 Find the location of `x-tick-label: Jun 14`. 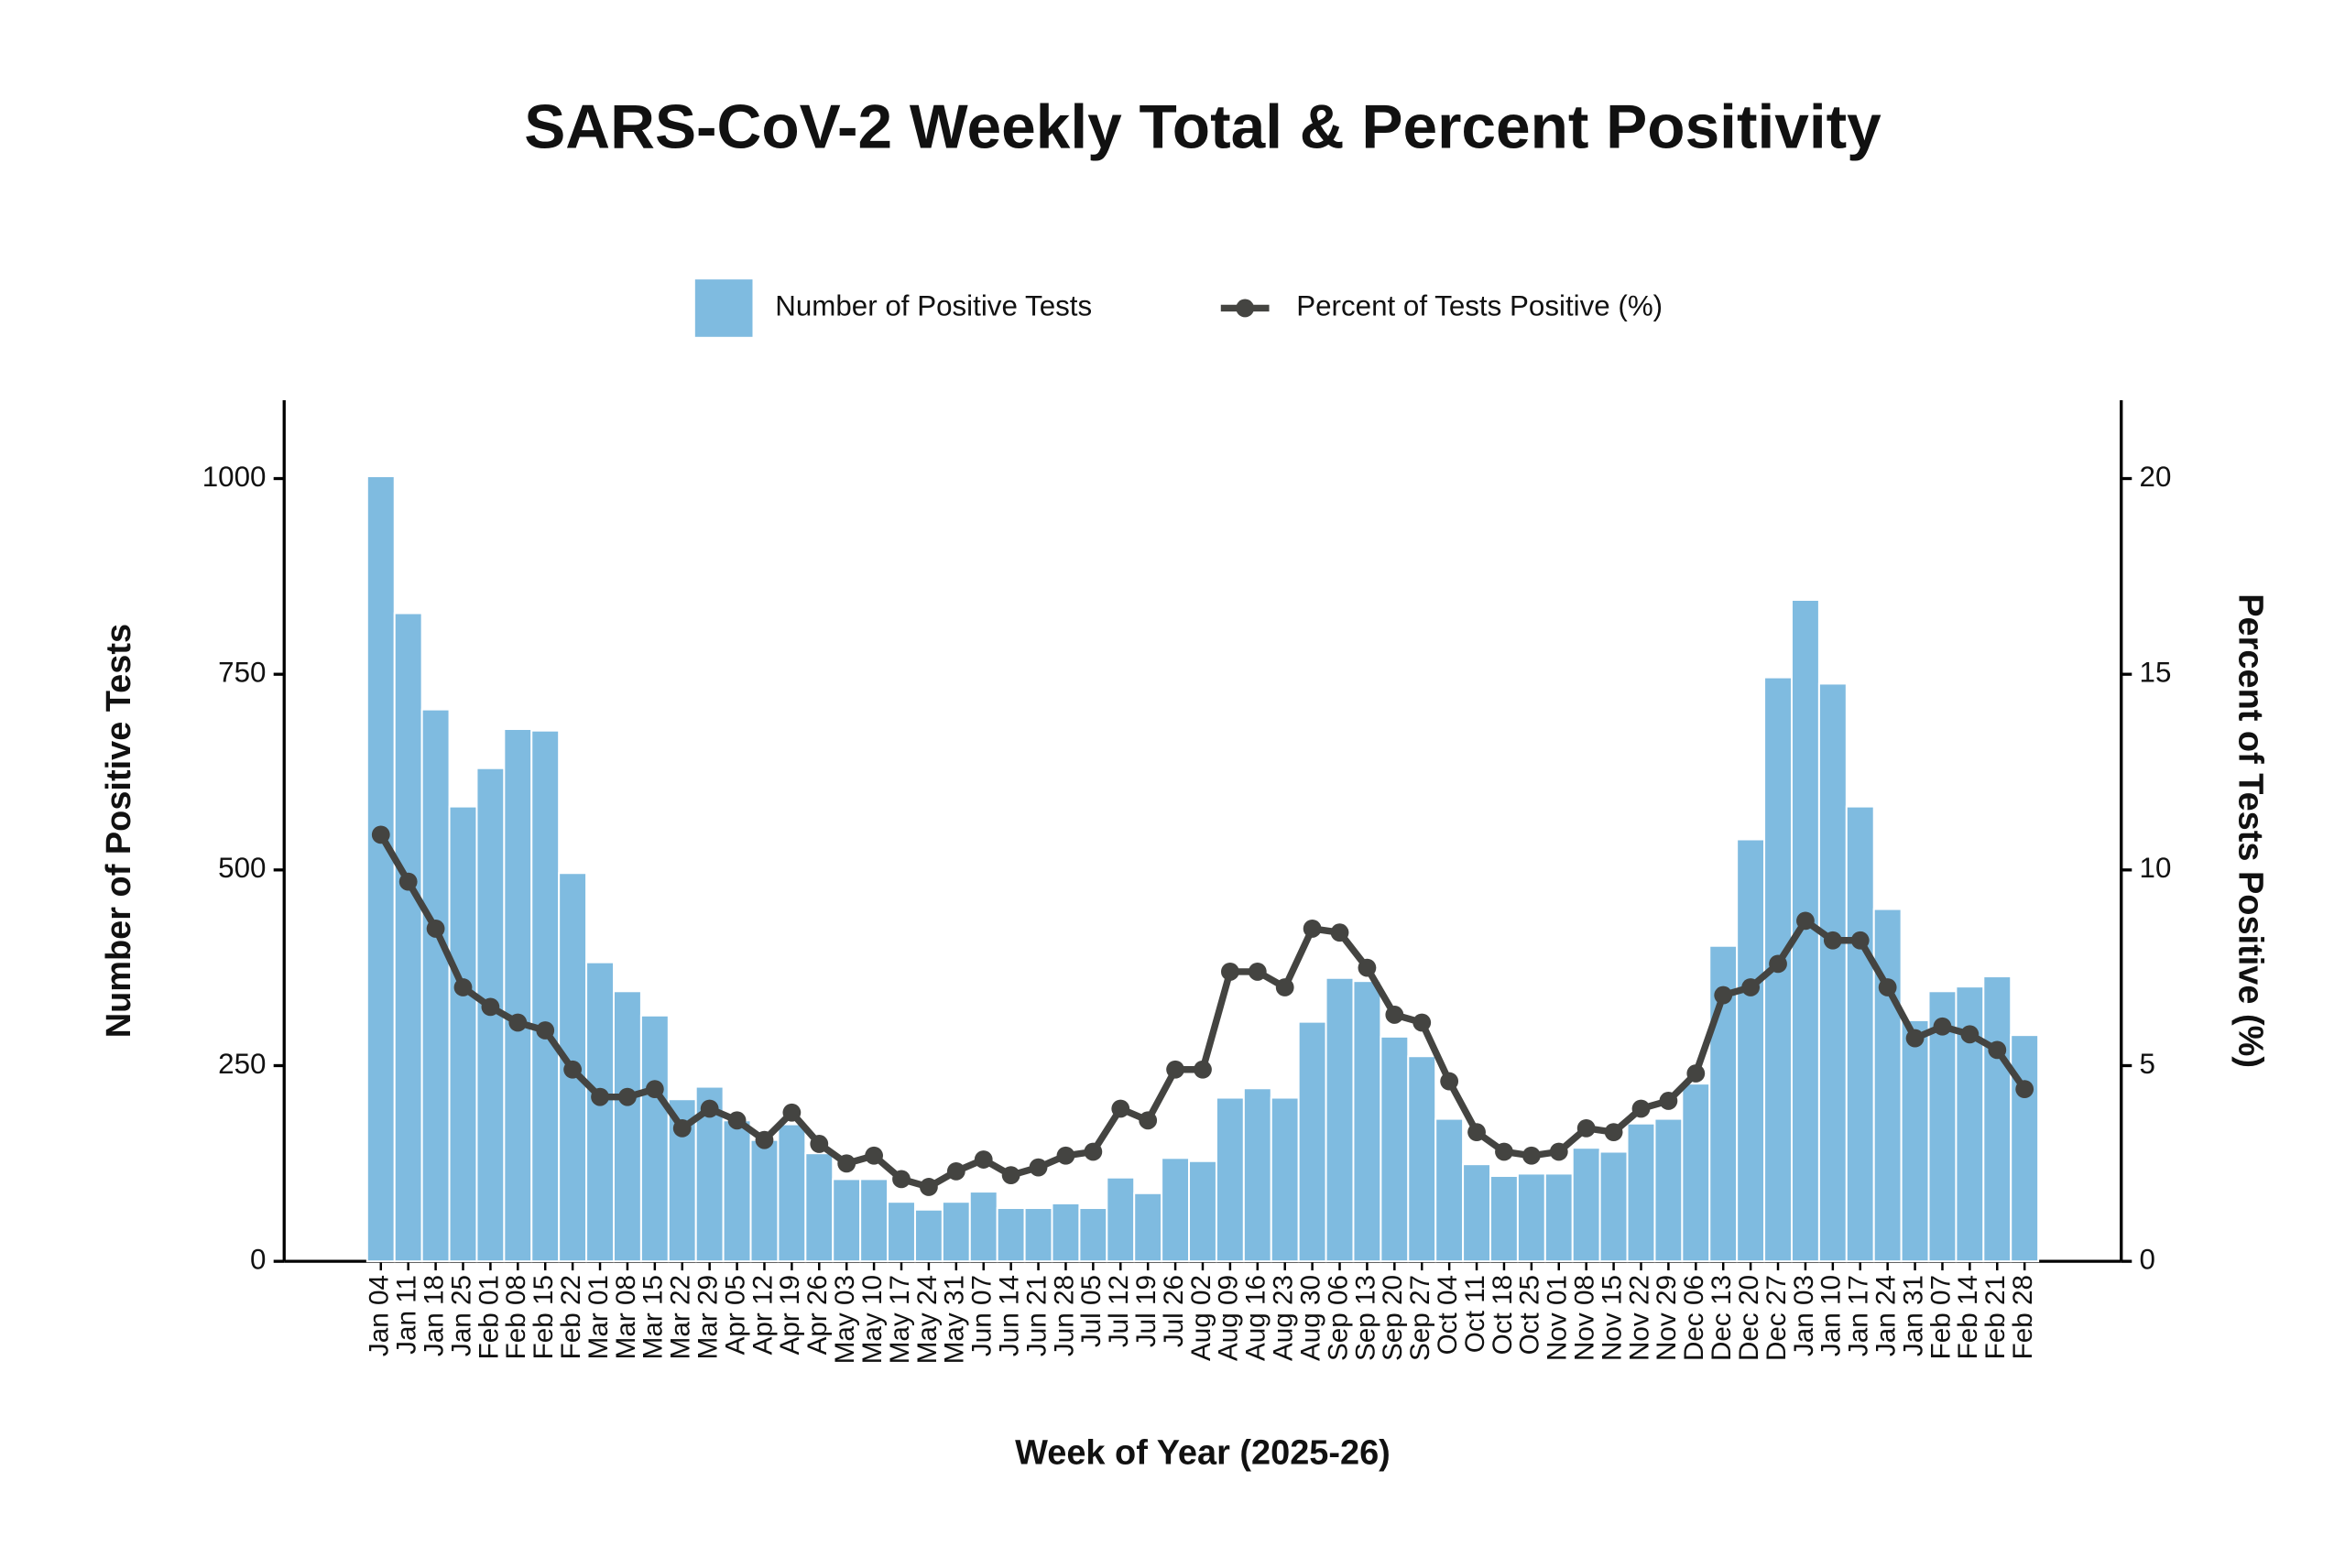

x-tick-label: Jun 14 is located at coordinates (1009, 1315).